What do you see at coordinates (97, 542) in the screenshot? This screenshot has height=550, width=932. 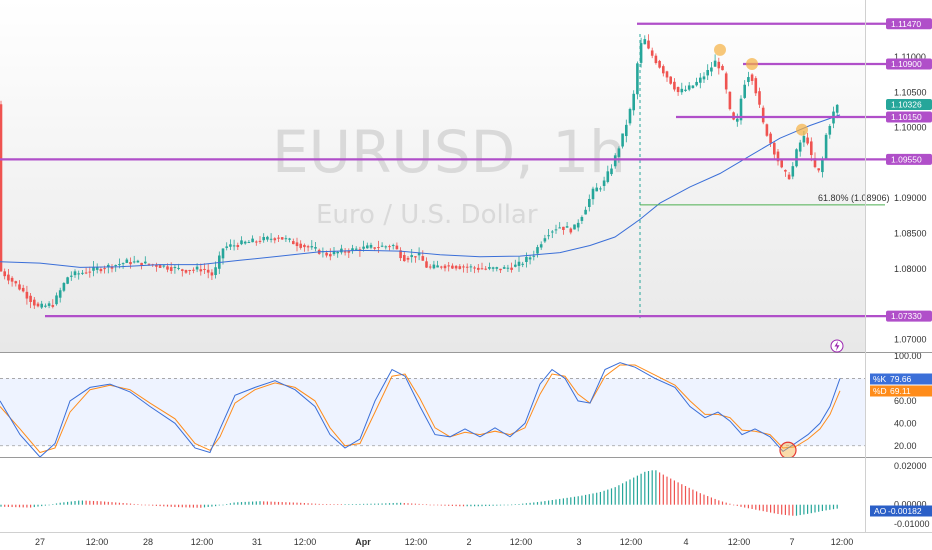 I see `time-axis-tick: 12:00` at bounding box center [97, 542].